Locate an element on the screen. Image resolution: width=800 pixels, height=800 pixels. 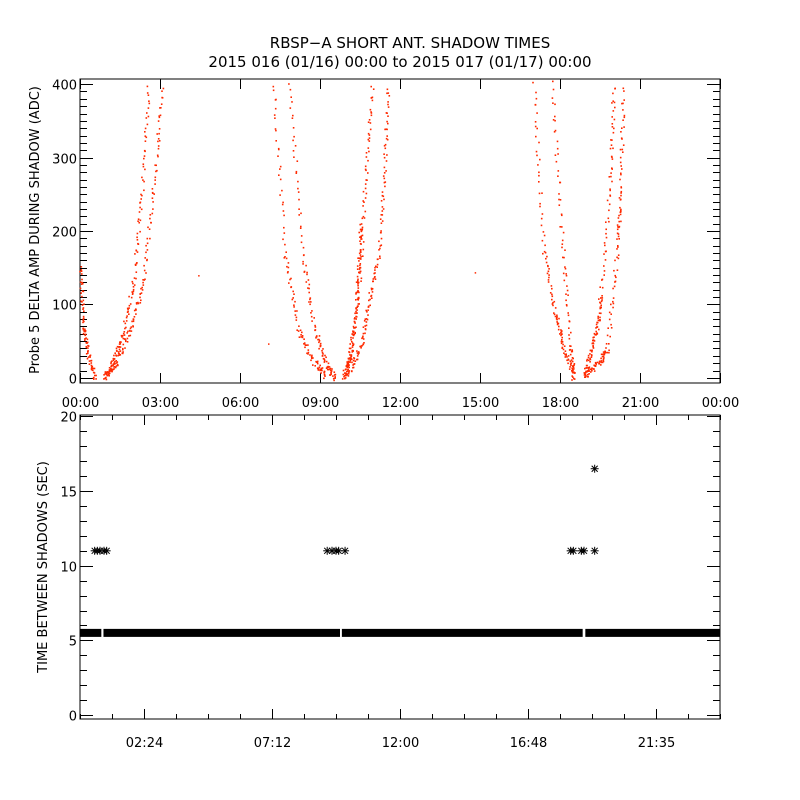
marker-stroke is located at coordinates (573, 551).